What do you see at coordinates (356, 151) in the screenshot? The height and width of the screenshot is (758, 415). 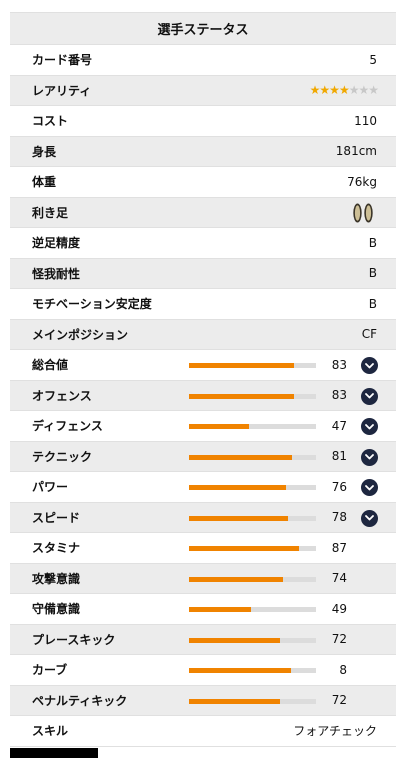 I see `row-value: 181cm` at bounding box center [356, 151].